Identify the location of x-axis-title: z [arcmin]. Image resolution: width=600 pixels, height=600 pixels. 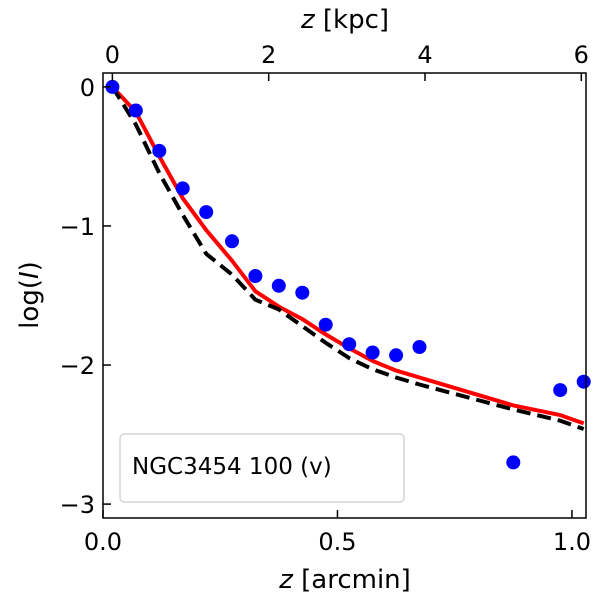
(344, 580).